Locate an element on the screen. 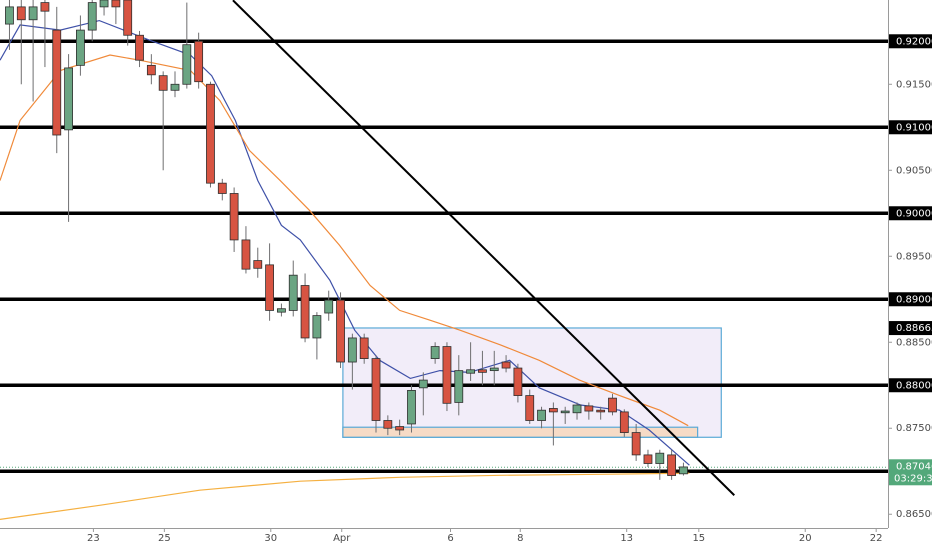  zone is located at coordinates (520, 432).